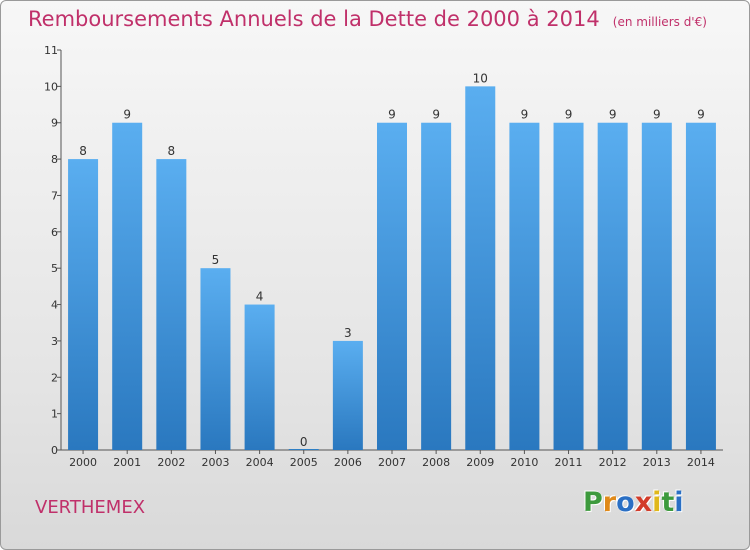  Describe the element at coordinates (593, 502) in the screenshot. I see `logo-letter: P` at that location.